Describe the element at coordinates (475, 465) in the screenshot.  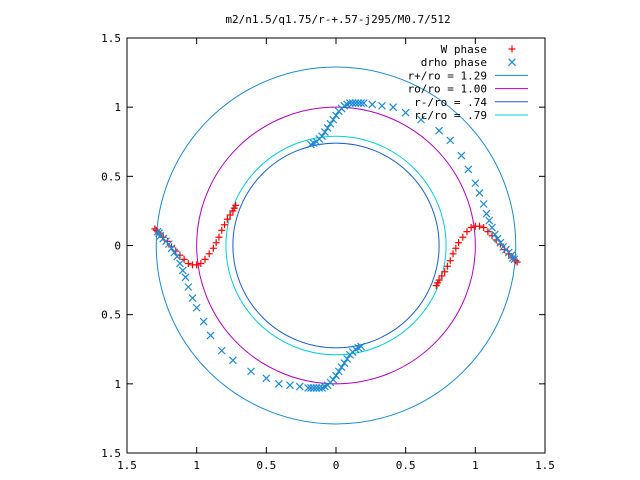
I see `x-tick-label-5: 1` at that location.